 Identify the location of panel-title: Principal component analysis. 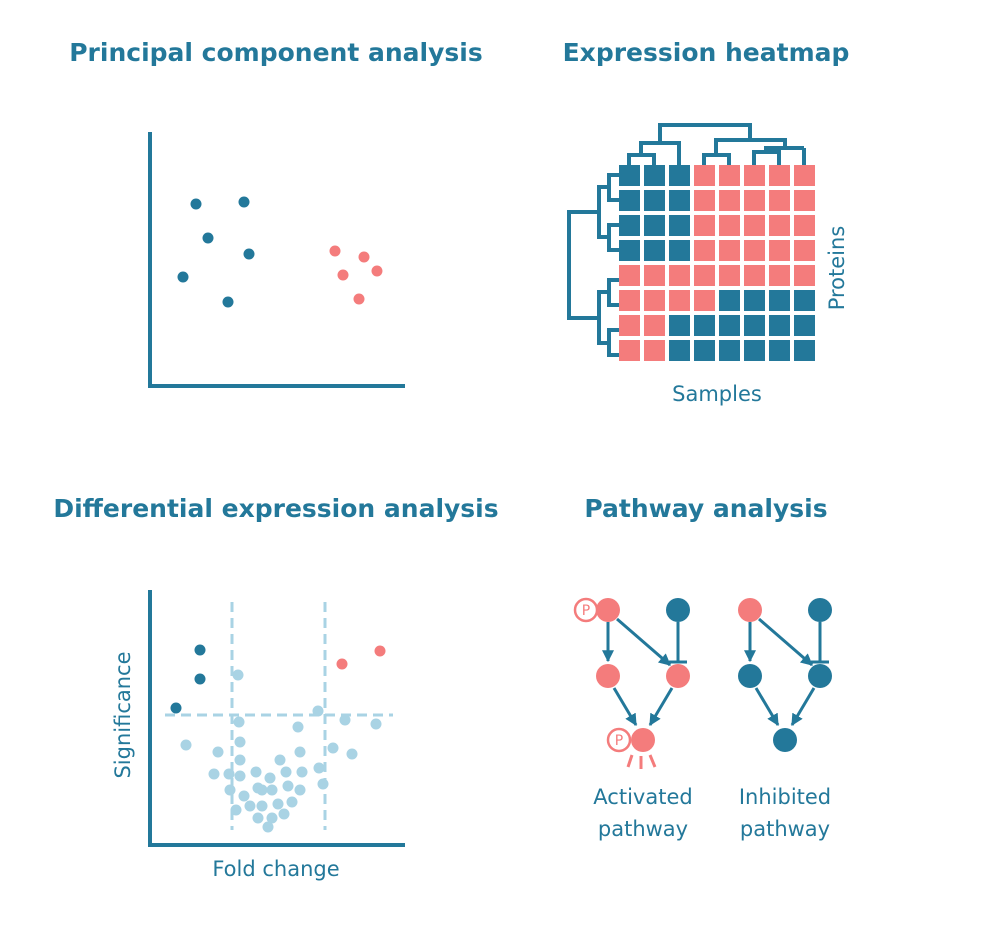
(276, 52).